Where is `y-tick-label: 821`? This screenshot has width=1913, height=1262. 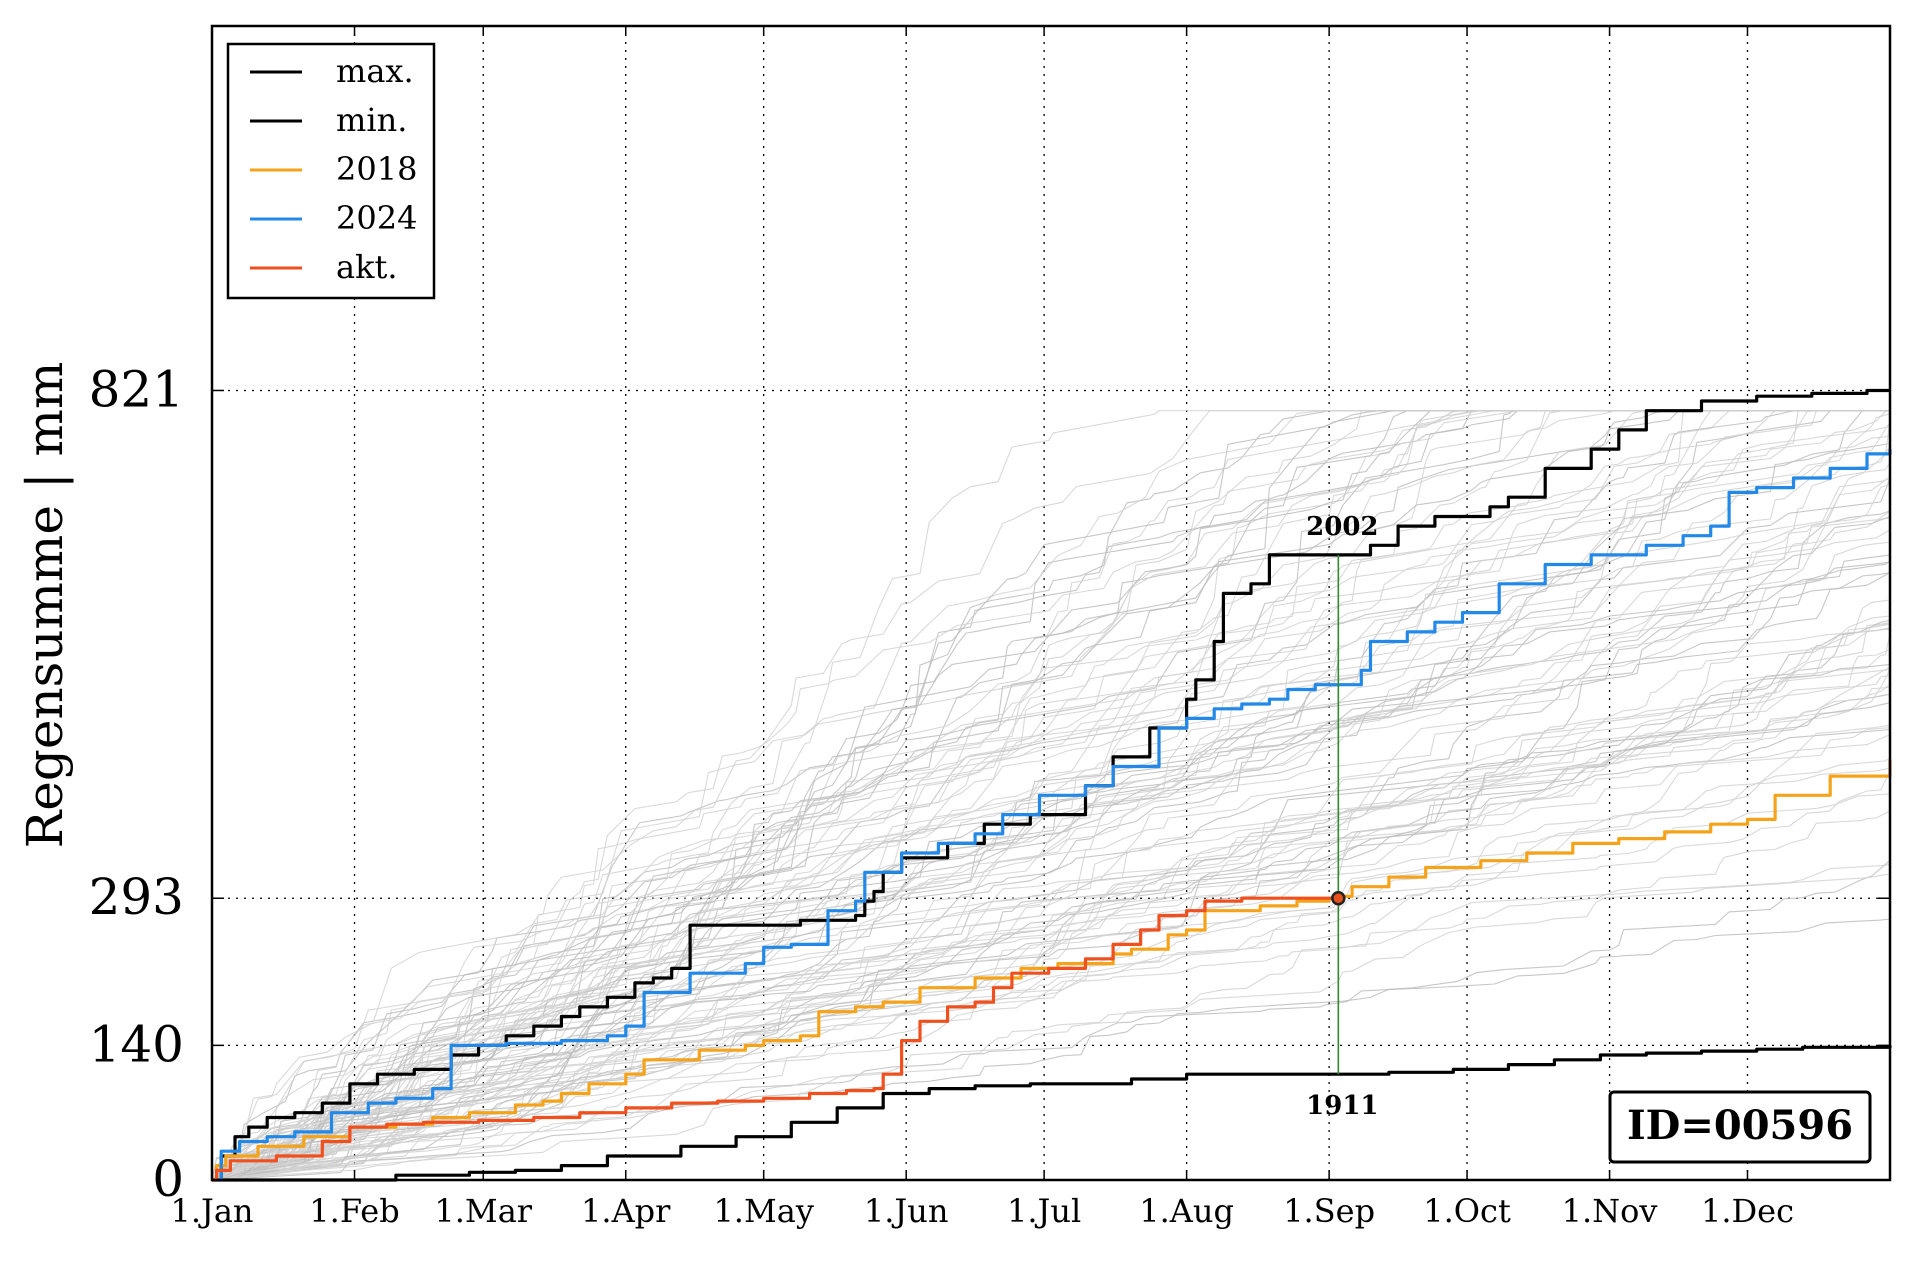 y-tick-label: 821 is located at coordinates (136, 389).